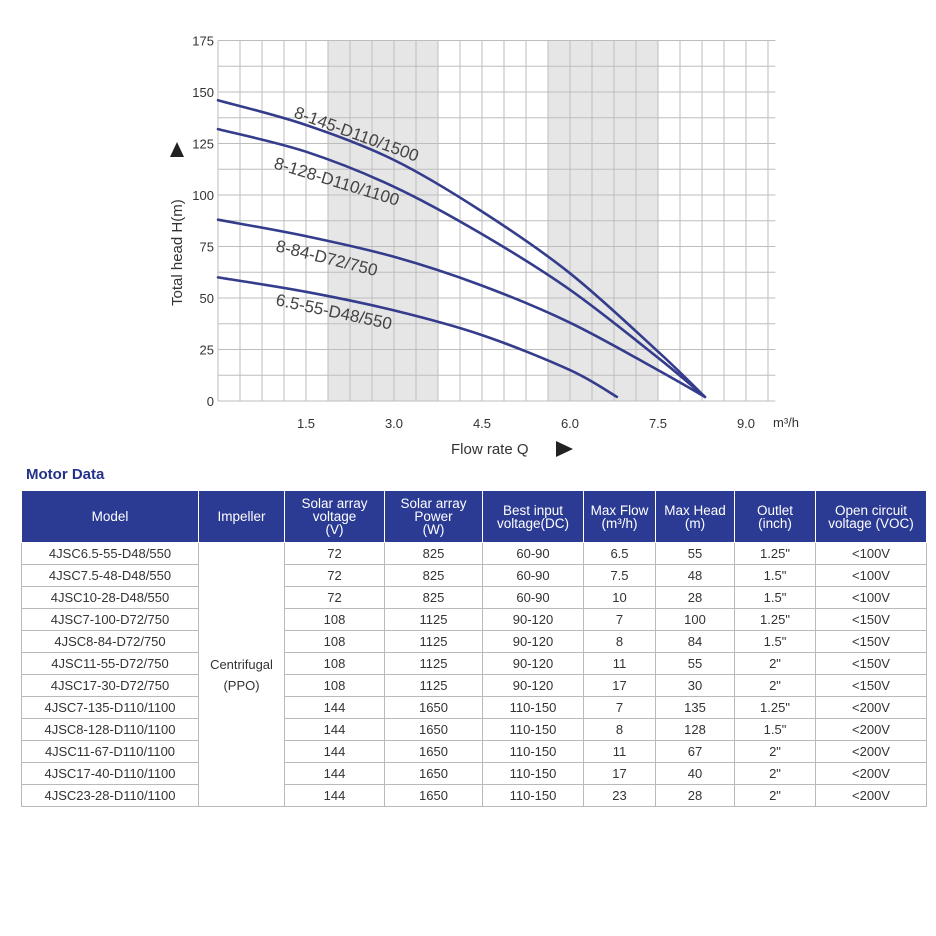 The image size is (936, 936). I want to click on y-tick-label: 150, so click(203, 92).